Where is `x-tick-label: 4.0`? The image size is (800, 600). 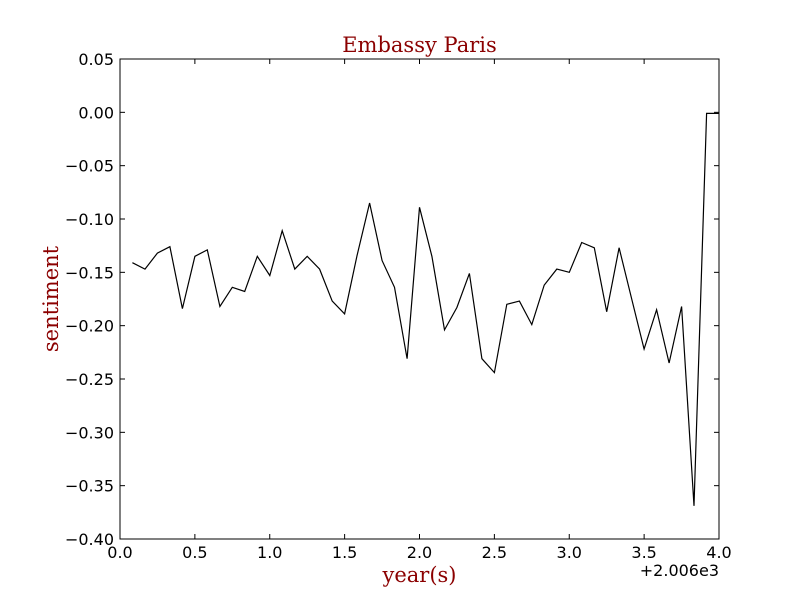
x-tick-label: 4.0 is located at coordinates (718, 552).